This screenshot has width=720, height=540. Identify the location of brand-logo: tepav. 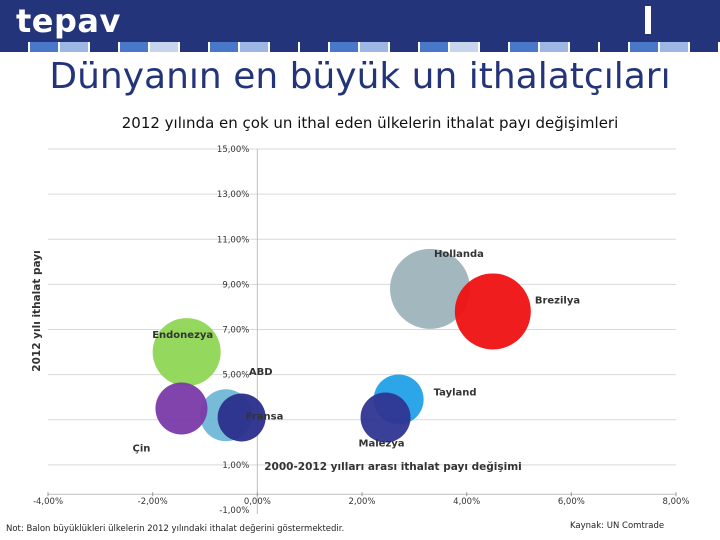
(68, 21).